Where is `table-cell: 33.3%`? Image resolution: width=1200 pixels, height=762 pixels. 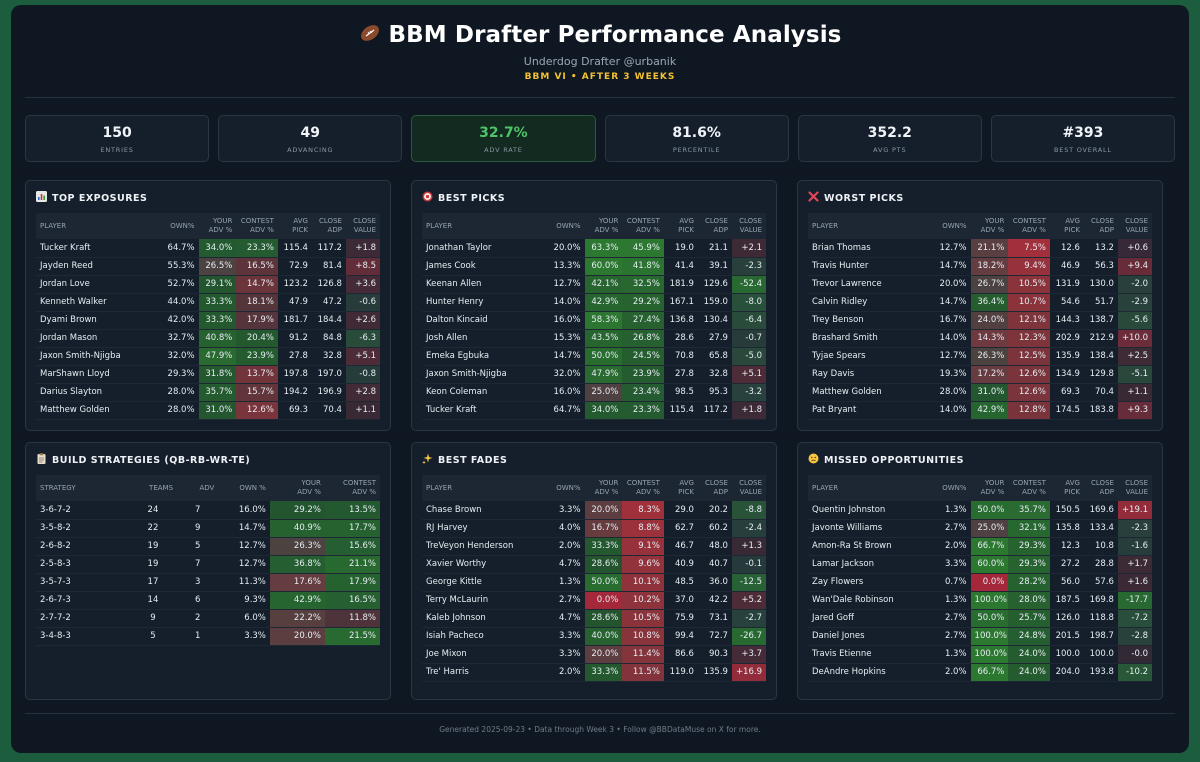
table-cell: 33.3% is located at coordinates (603, 672).